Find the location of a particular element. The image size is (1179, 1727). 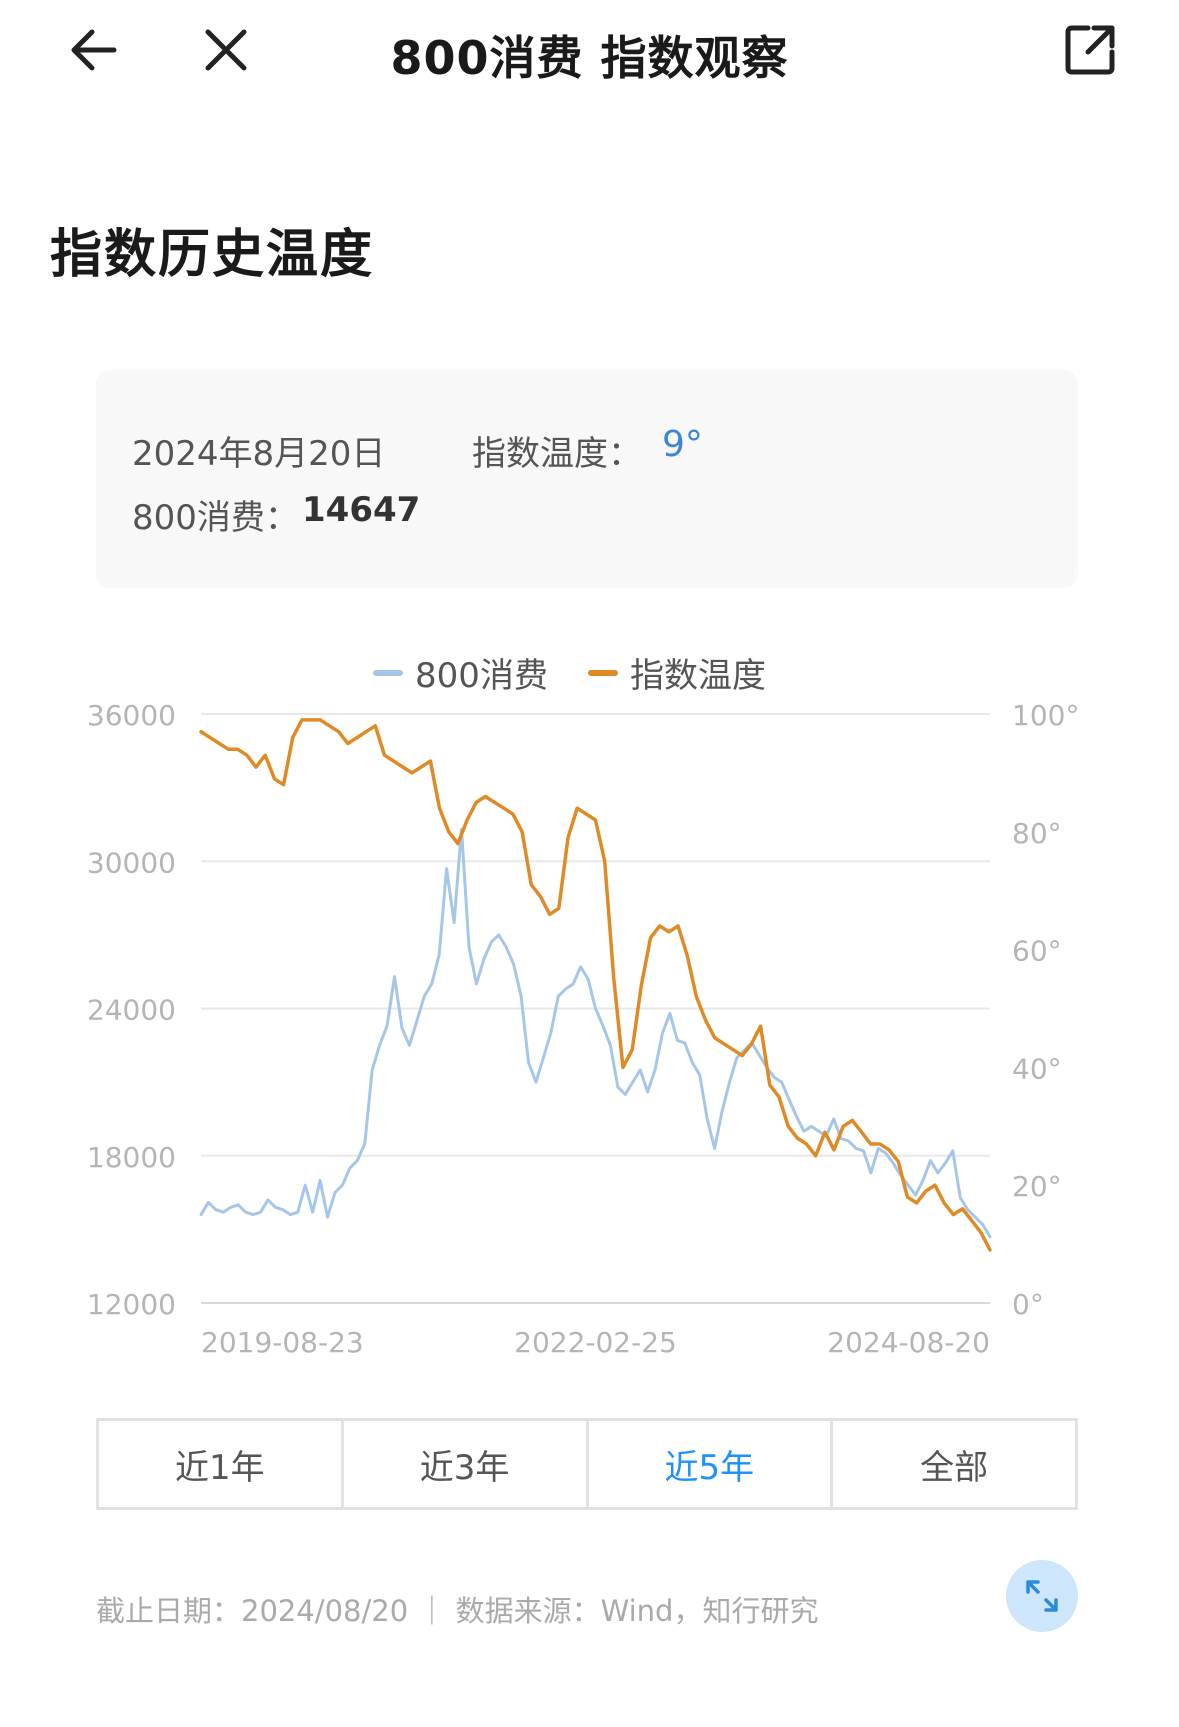

x-tick-label: 2022-02-25 is located at coordinates (595, 1342).